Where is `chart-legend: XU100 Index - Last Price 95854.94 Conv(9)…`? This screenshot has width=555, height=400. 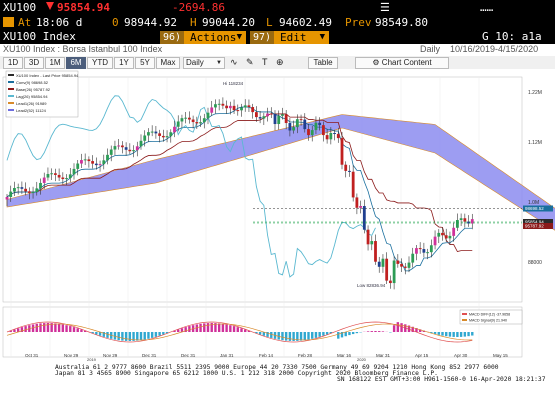 chart-legend: XU100 Index - Last Price 95854.94 Conv(9)… is located at coordinates (42, 94).